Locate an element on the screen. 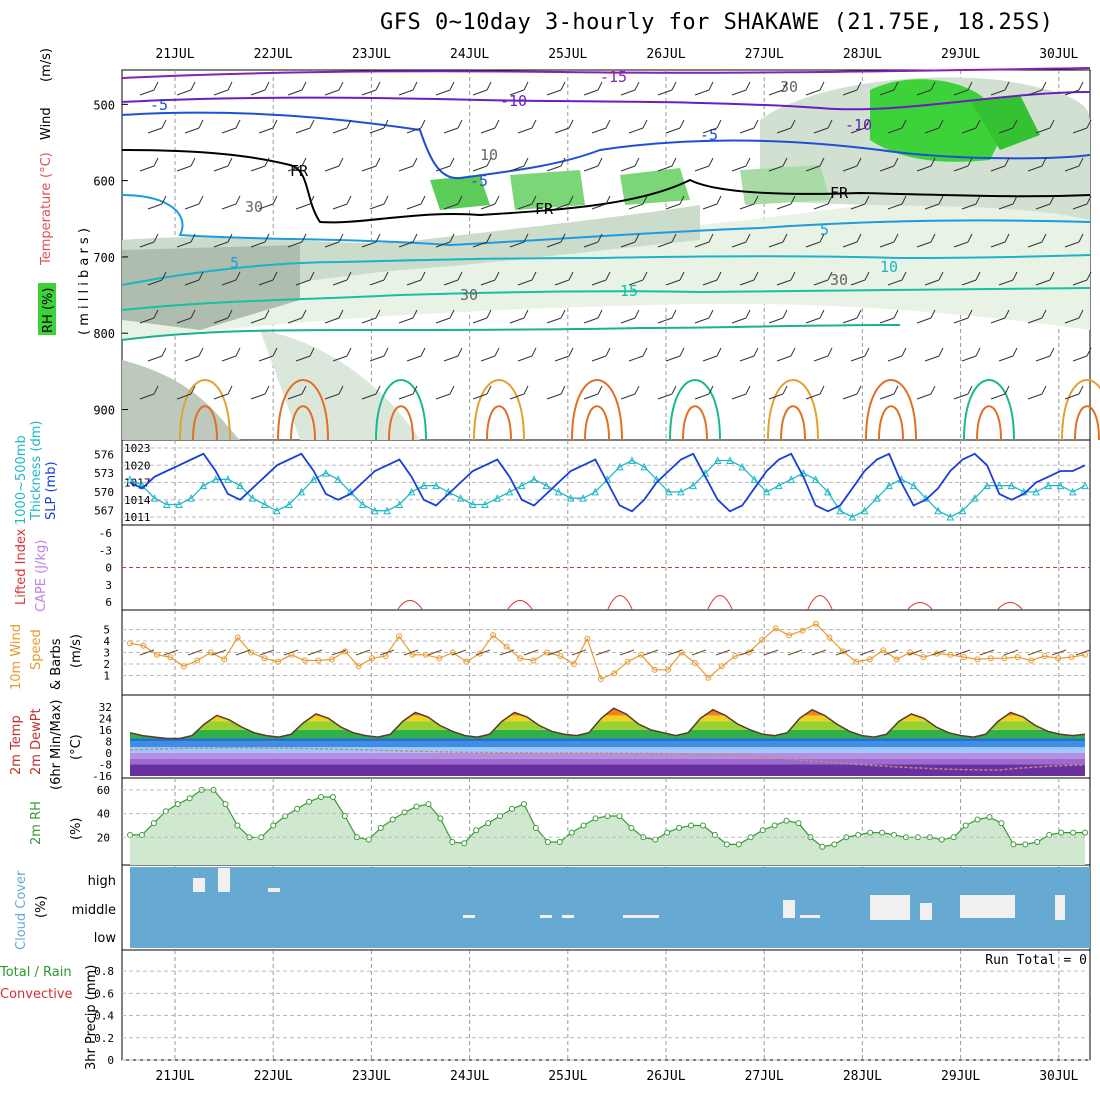 Image resolution: width=1100 pixels, height=1100 pixels. pressure-tick-900: 900 is located at coordinates (104, 410).